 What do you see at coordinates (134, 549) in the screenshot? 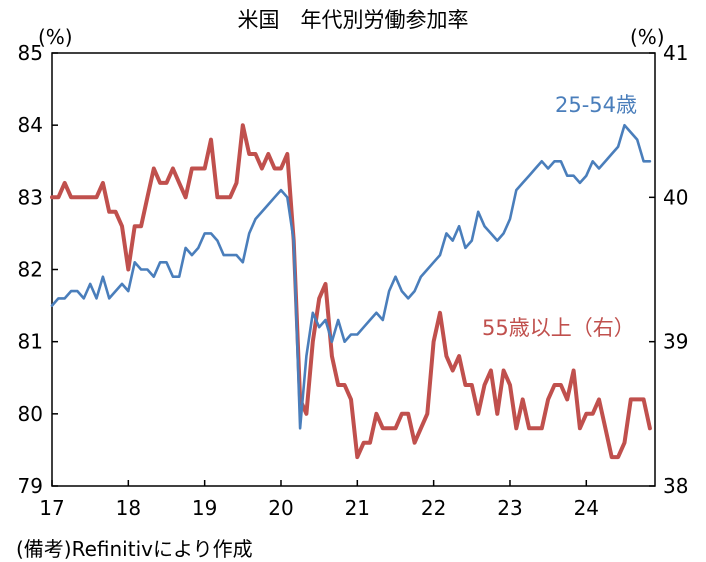
I see `source-note: (備考)Refinitivにより作成` at bounding box center [134, 549].